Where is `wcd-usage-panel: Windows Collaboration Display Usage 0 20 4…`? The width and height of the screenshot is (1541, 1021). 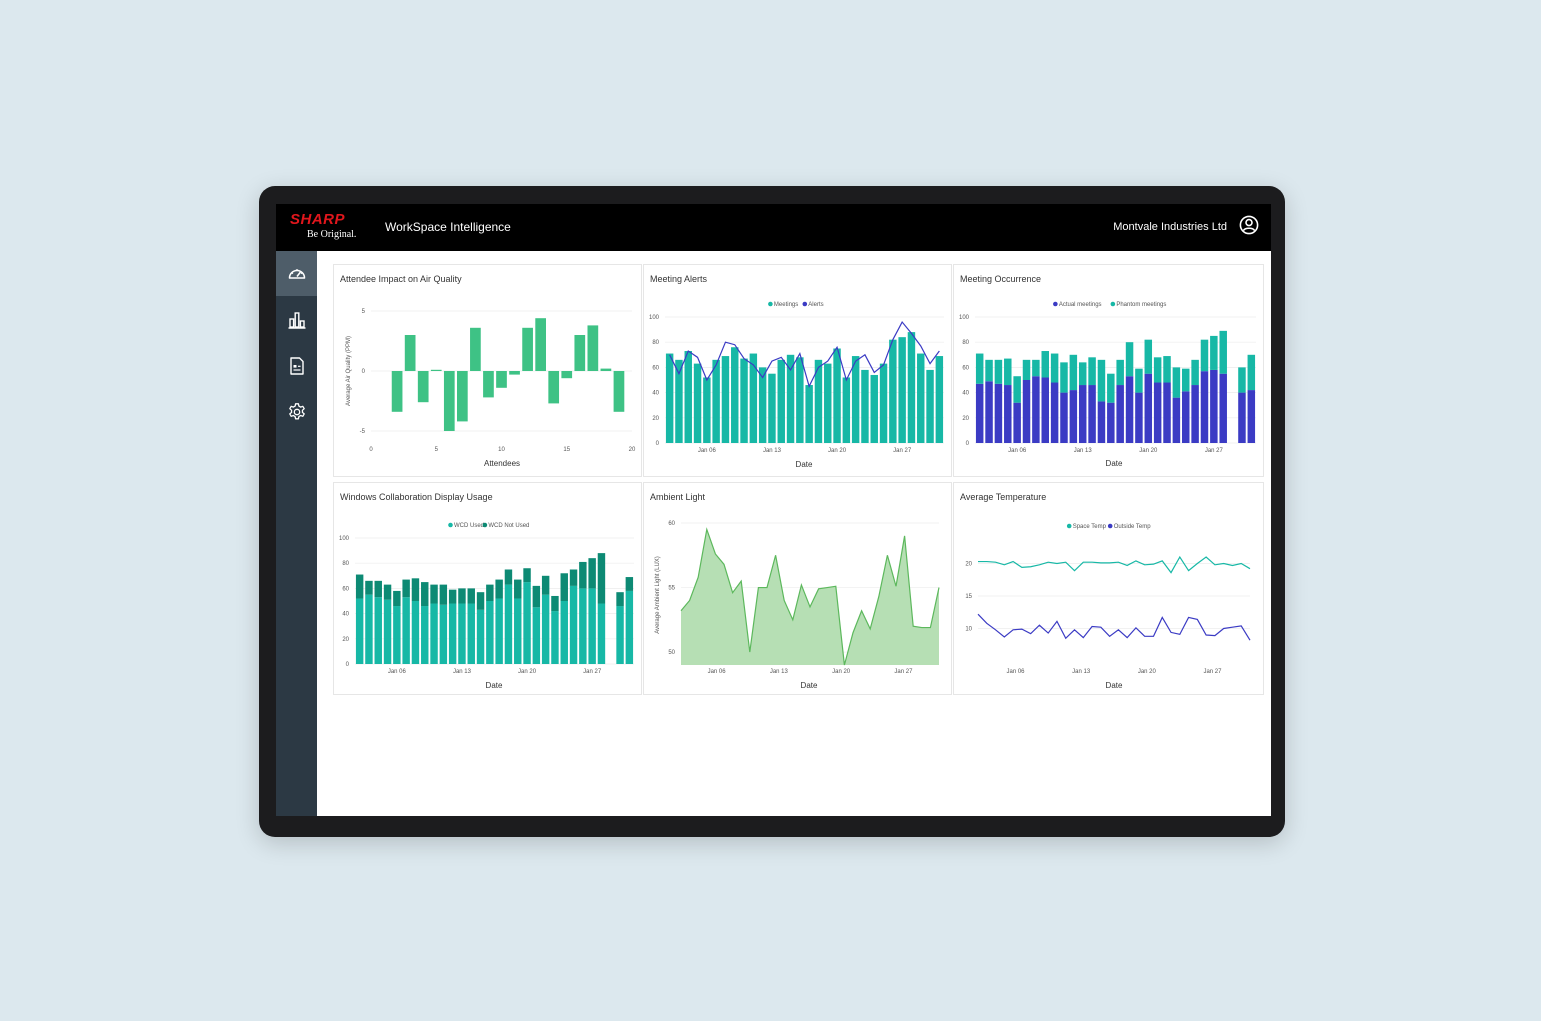
wcd-usage-panel: Windows Collaboration Display Usage 0 20 4… is located at coordinates (487, 588).